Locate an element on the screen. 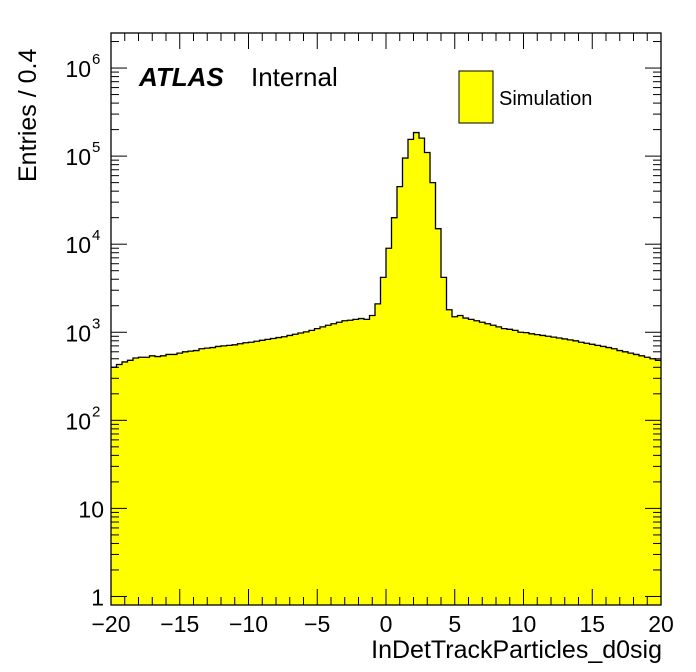 This screenshot has height=672, width=696. y-axis-title: Entries / 0.4 is located at coordinates (28, 115).